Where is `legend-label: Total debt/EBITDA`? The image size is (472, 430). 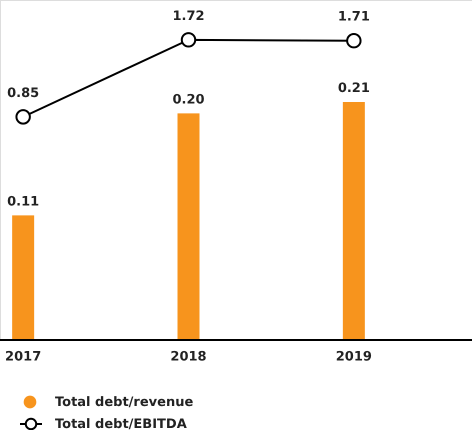 legend-label: Total debt/EBITDA is located at coordinates (121, 423).